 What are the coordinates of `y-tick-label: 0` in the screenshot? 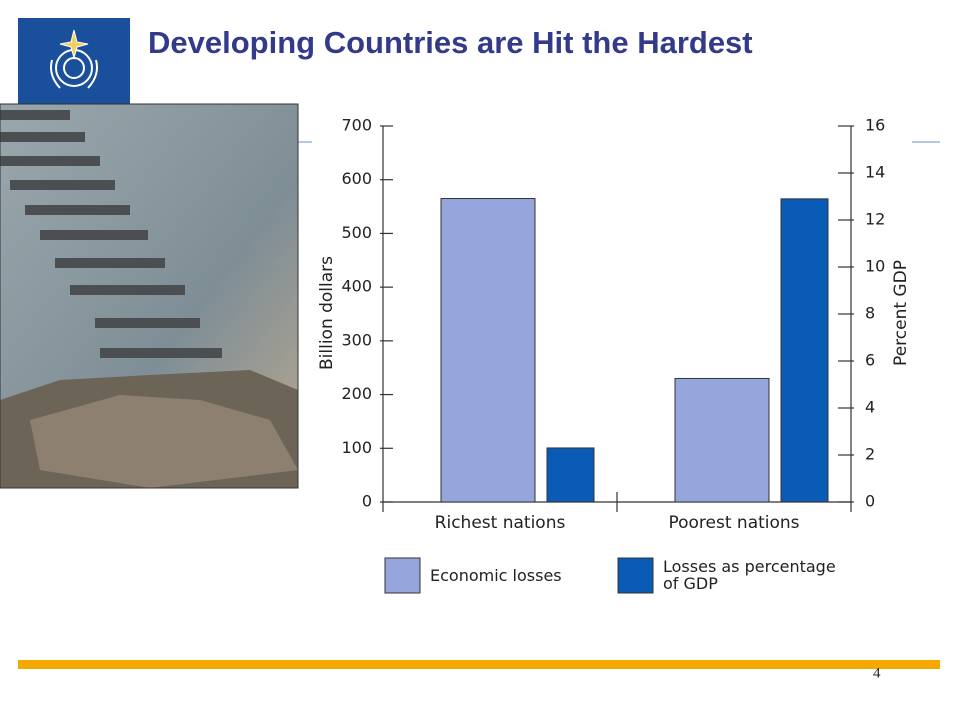 It's located at (367, 501).